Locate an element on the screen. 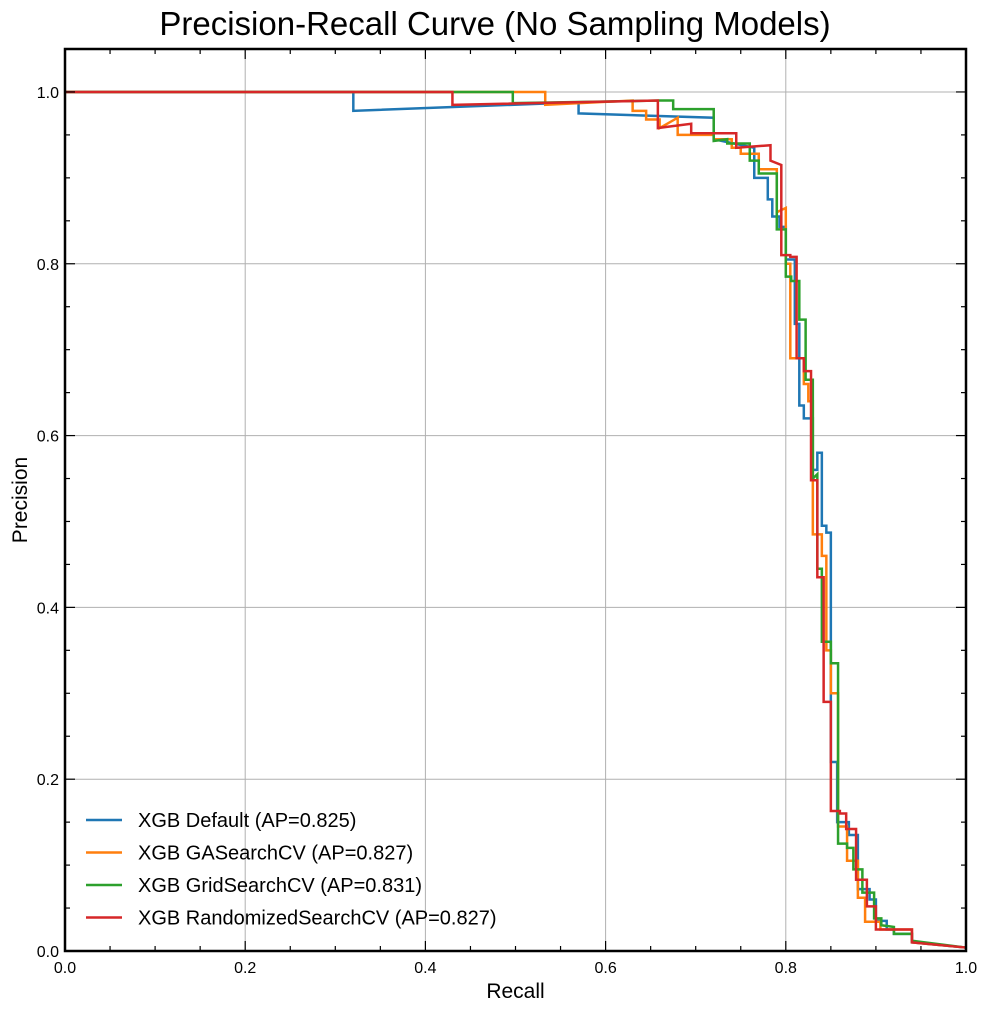  legend-entry: XGB RandomizedSearchCV (AP=0.827) is located at coordinates (317, 919).